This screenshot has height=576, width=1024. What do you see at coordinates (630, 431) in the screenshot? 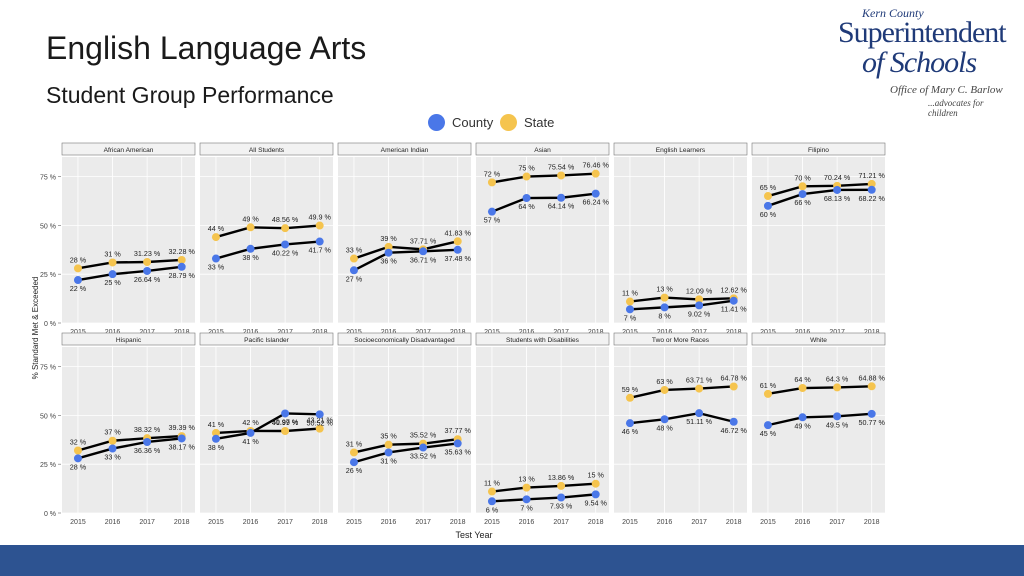
I see `county-data-label: 46 %` at bounding box center [630, 431].